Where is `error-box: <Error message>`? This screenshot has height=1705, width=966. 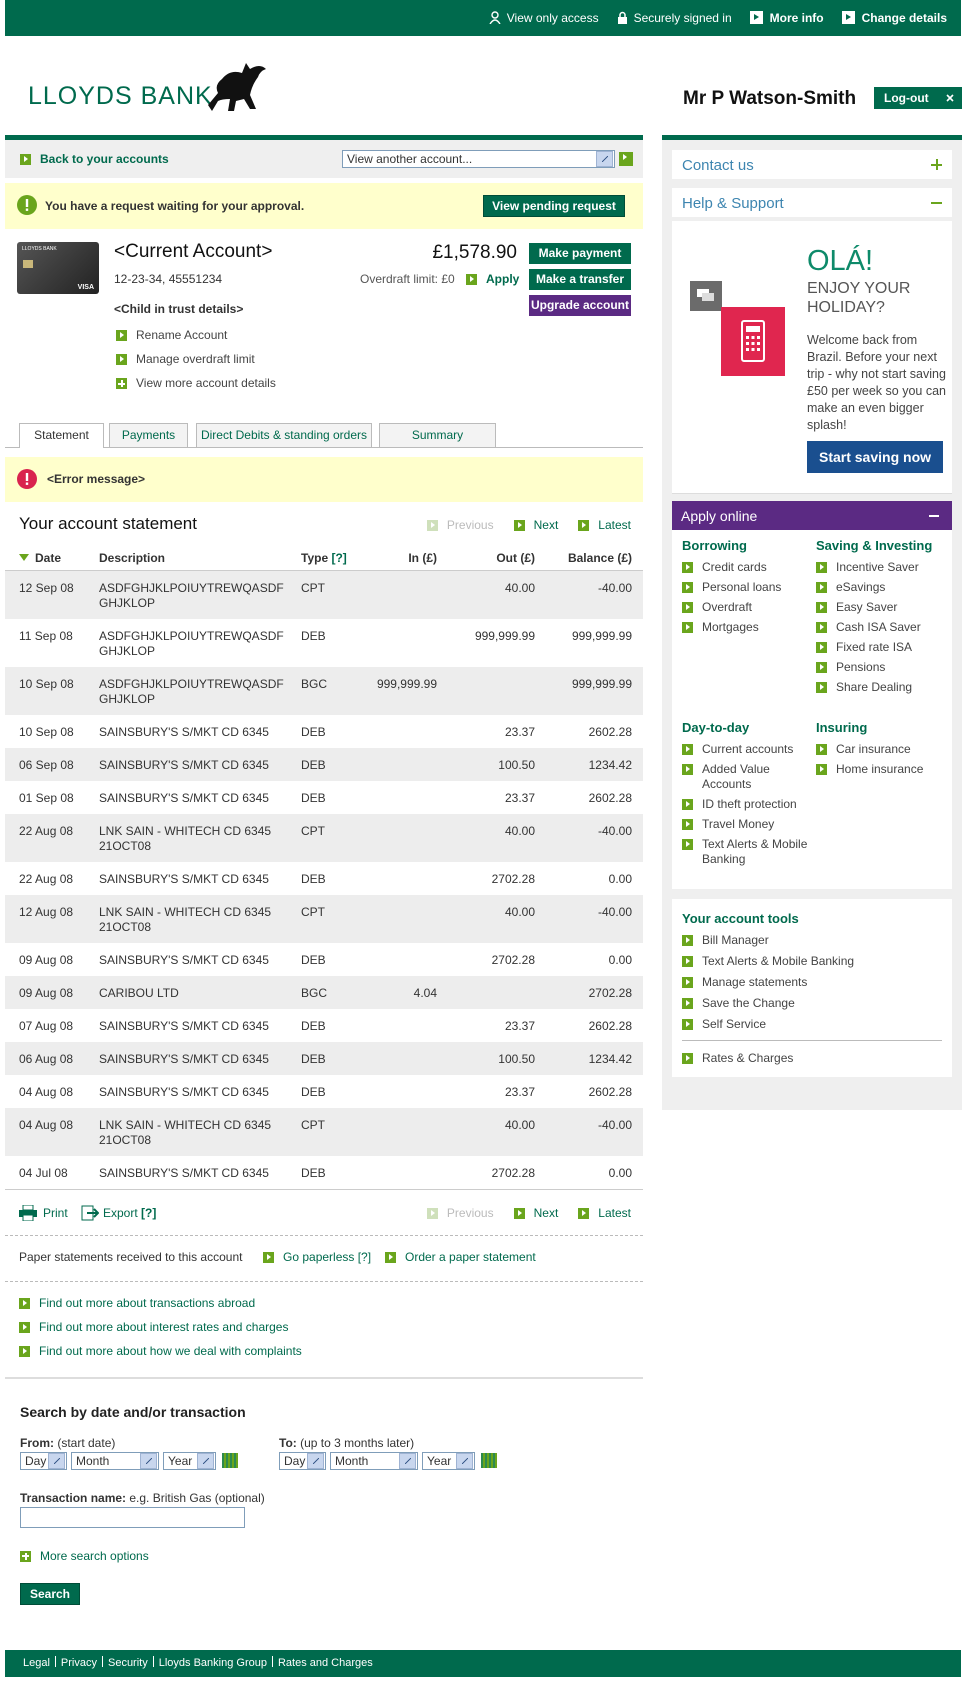
error-box: <Error message> is located at coordinates (324, 479).